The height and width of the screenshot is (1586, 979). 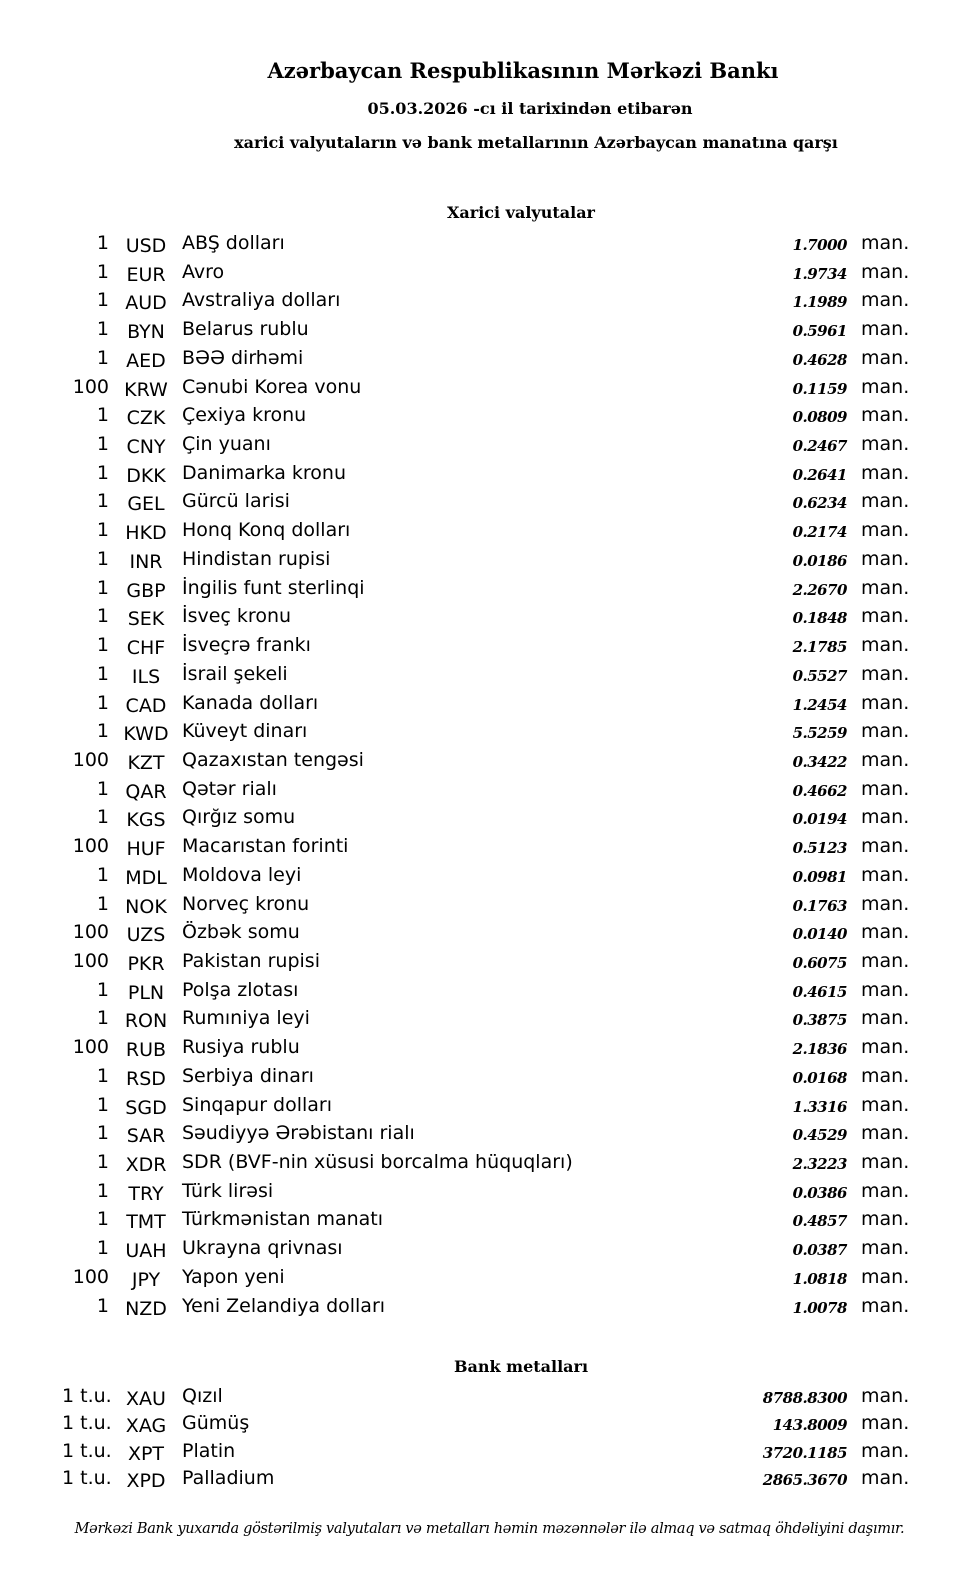 I want to click on rate-cell: 0.0981, so click(x=820, y=876).